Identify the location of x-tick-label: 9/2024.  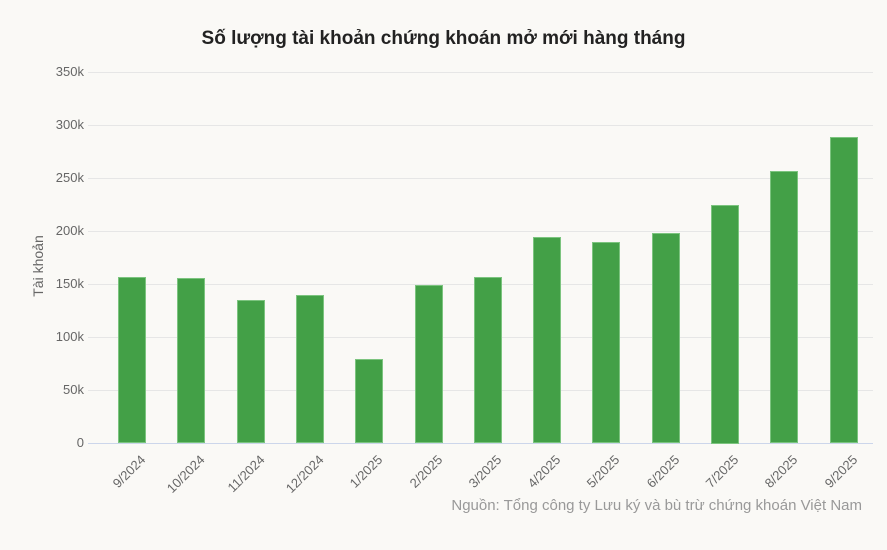
(129, 471).